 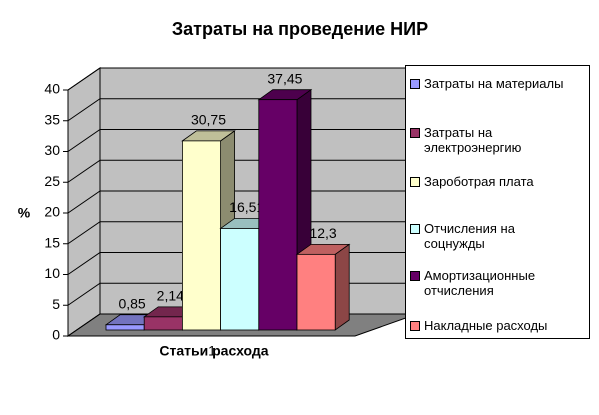 What do you see at coordinates (131, 303) in the screenshot?
I see `value-label: 0,85` at bounding box center [131, 303].